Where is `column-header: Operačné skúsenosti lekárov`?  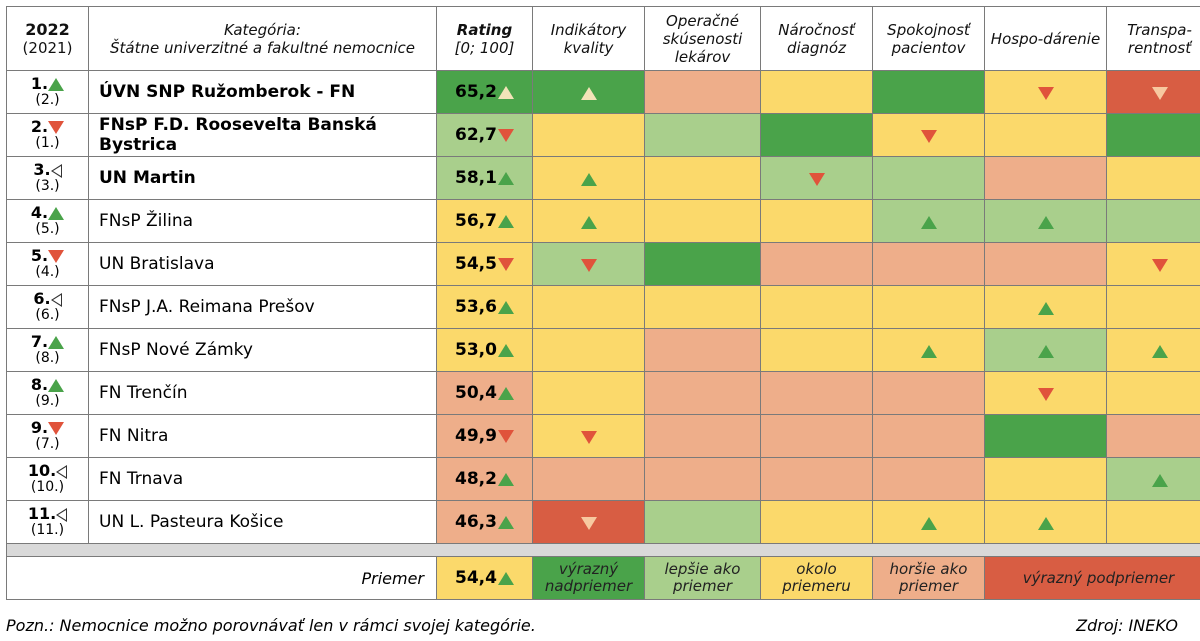
column-header: Operačné skúsenosti lekárov is located at coordinates (702, 38).